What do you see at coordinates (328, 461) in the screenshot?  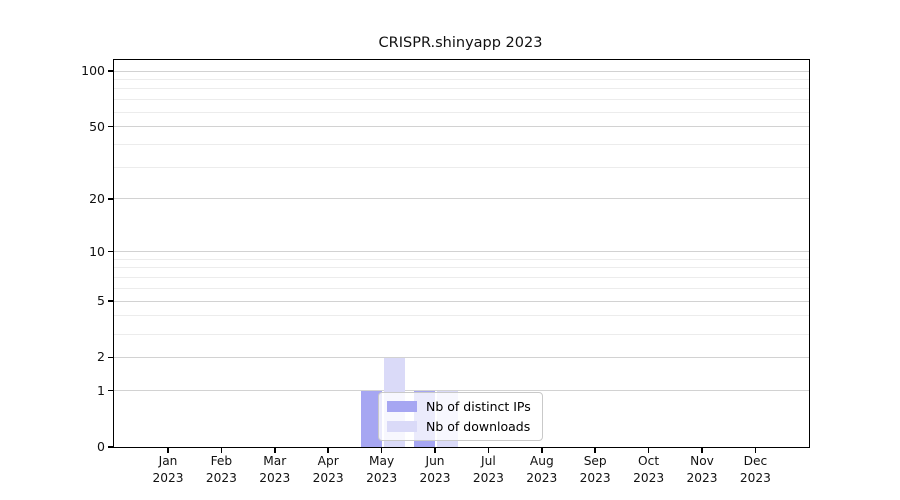 I see `x-tick-month: Apr` at bounding box center [328, 461].